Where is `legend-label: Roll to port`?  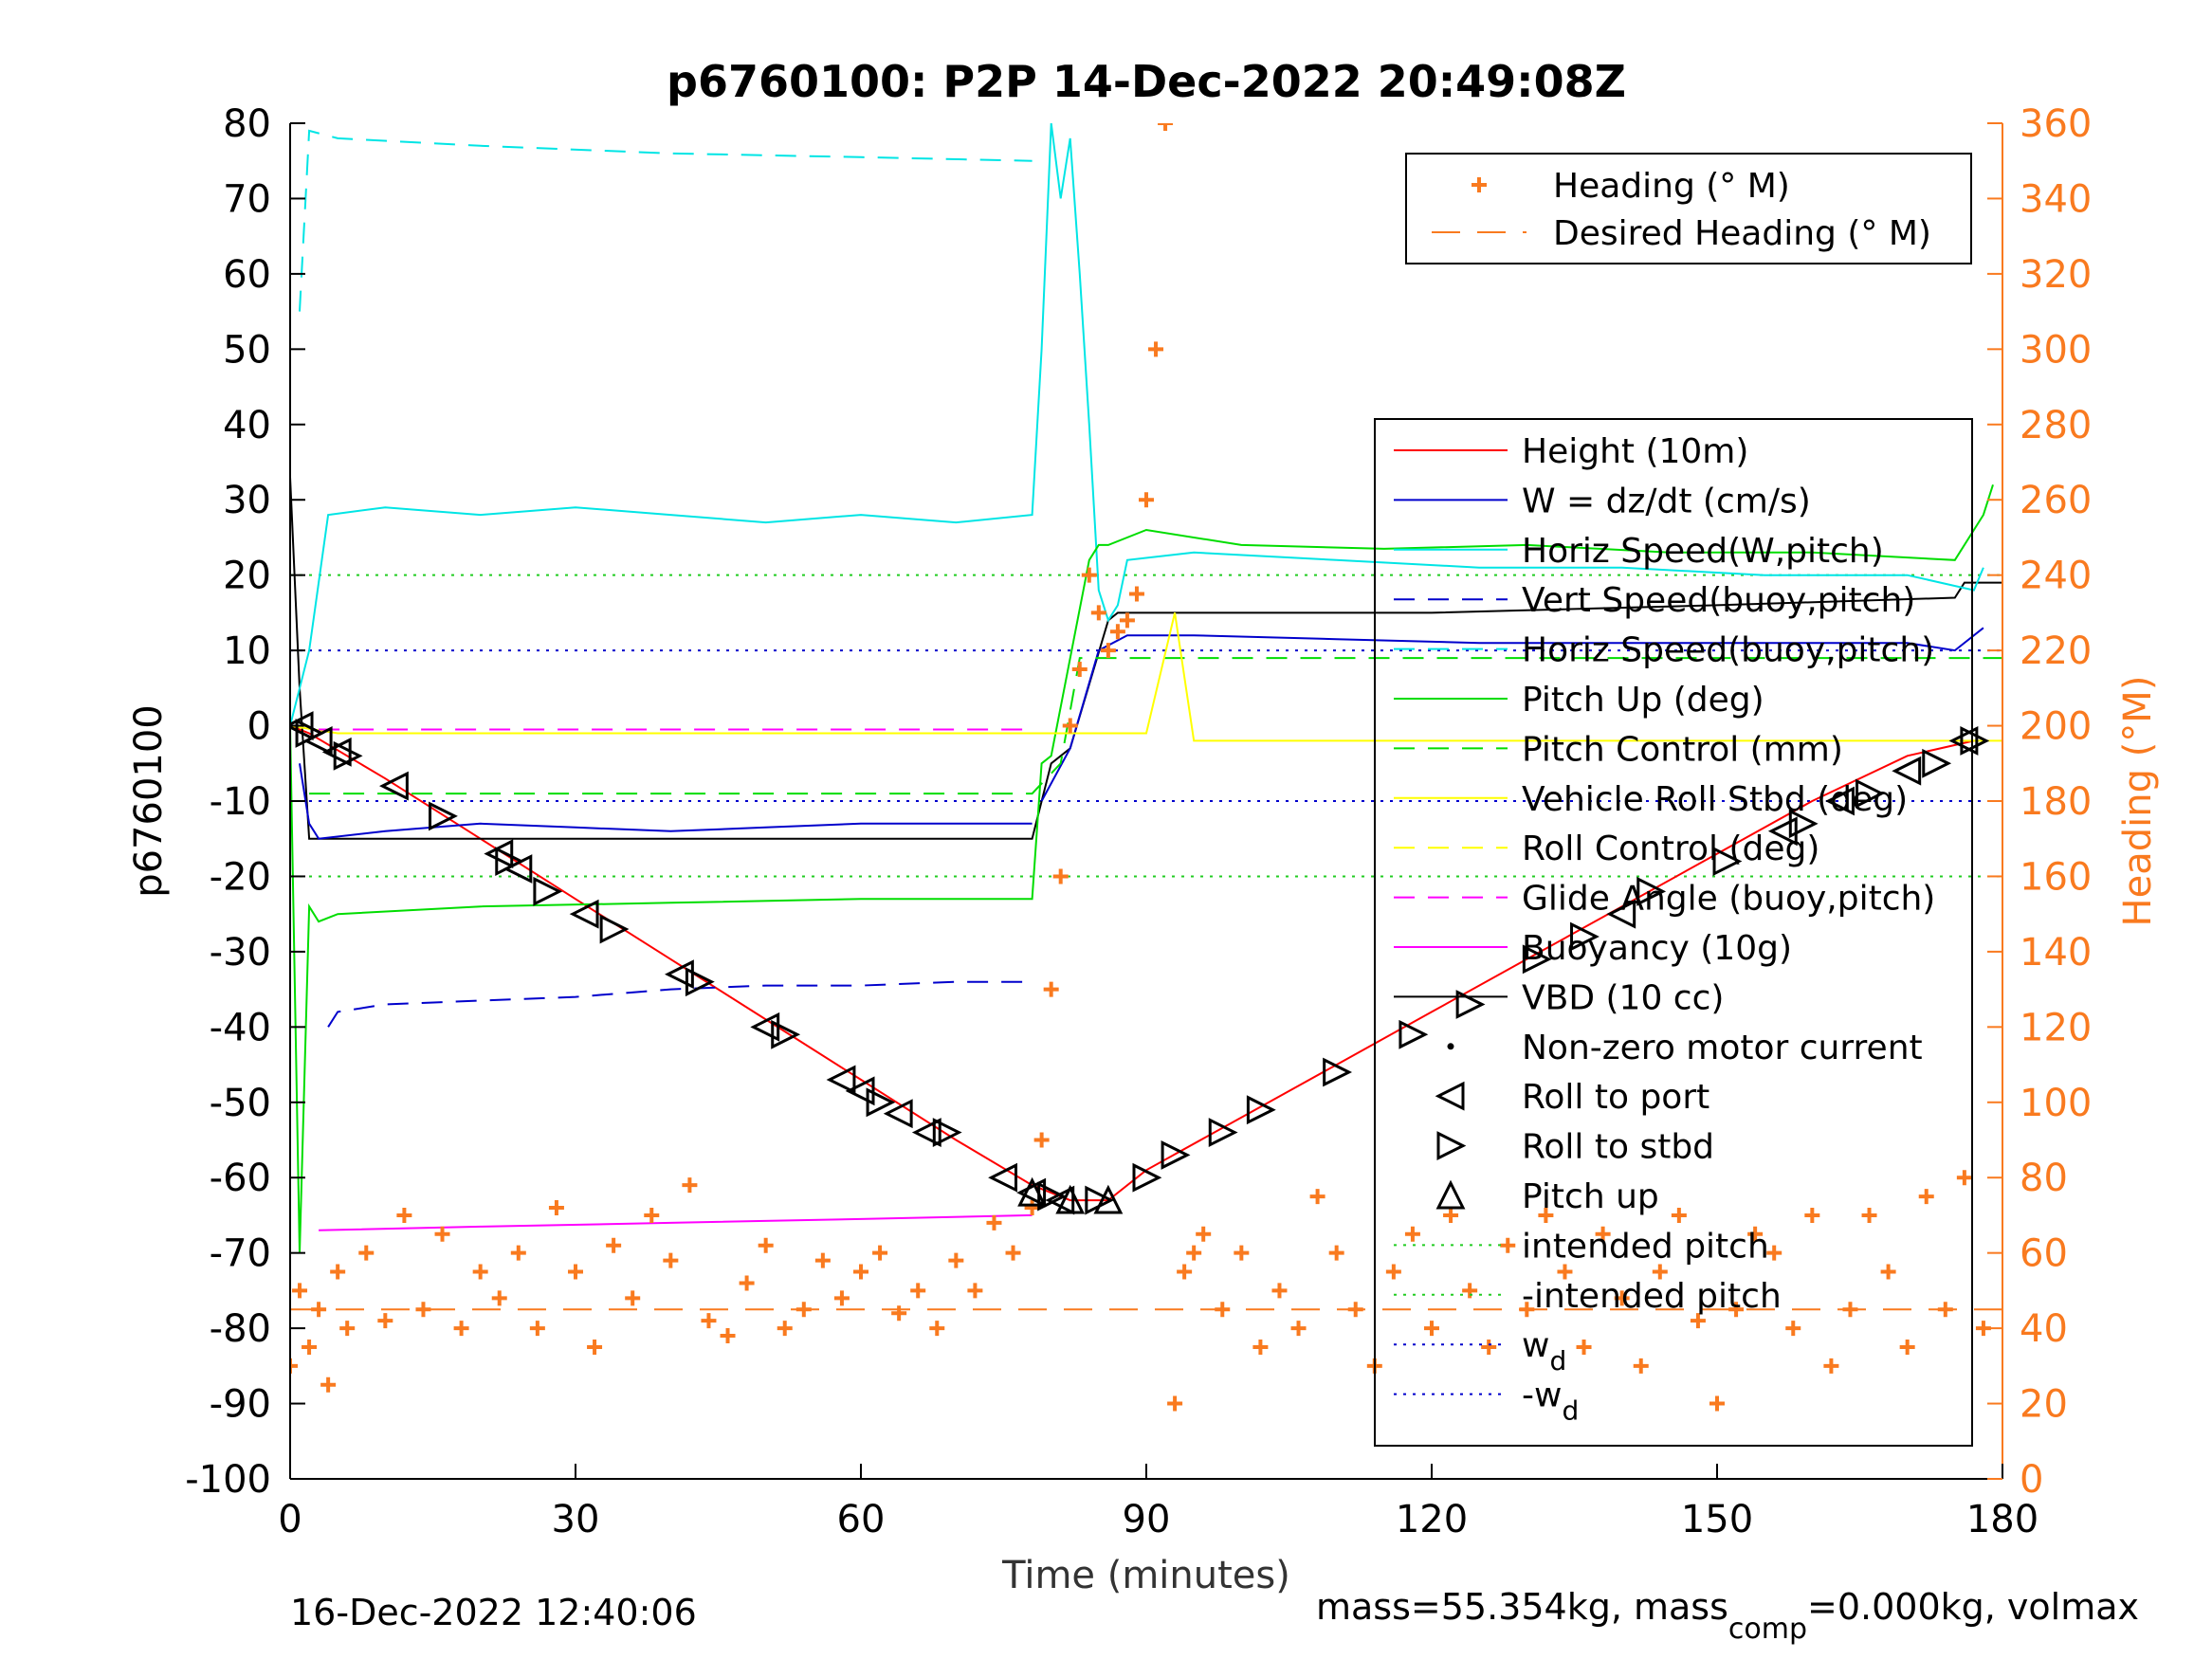
legend-label: Roll to port is located at coordinates (1615, 1097).